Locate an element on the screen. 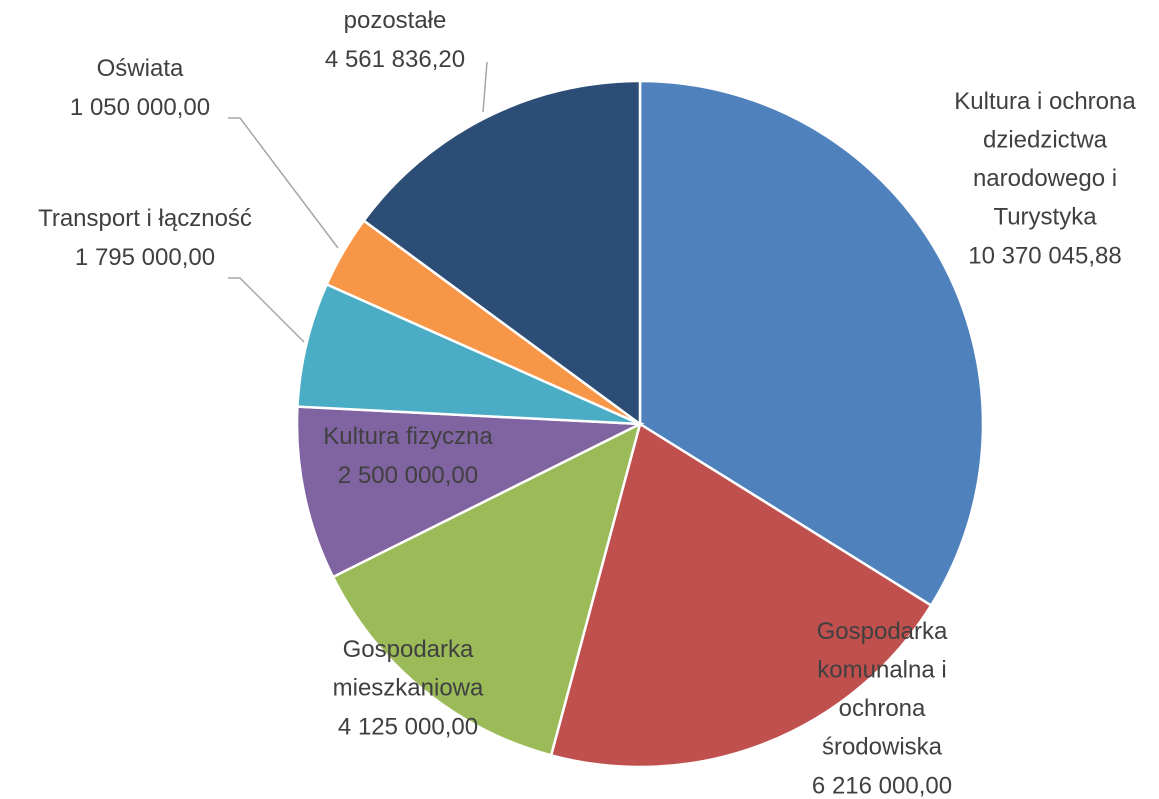 This screenshot has height=799, width=1159. slice-label: Oświata is located at coordinates (140, 68).